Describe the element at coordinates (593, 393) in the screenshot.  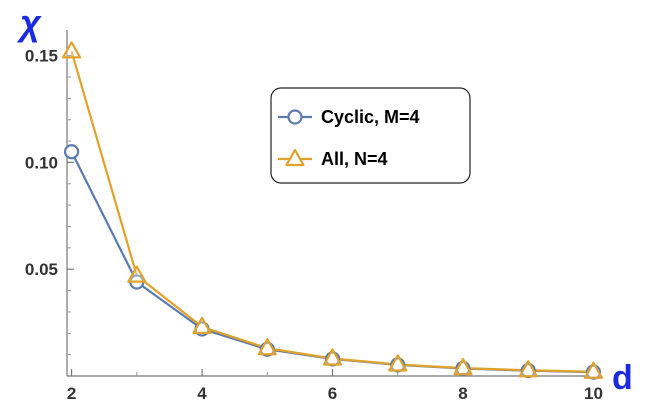
I see `x-tick-label: 10` at that location.